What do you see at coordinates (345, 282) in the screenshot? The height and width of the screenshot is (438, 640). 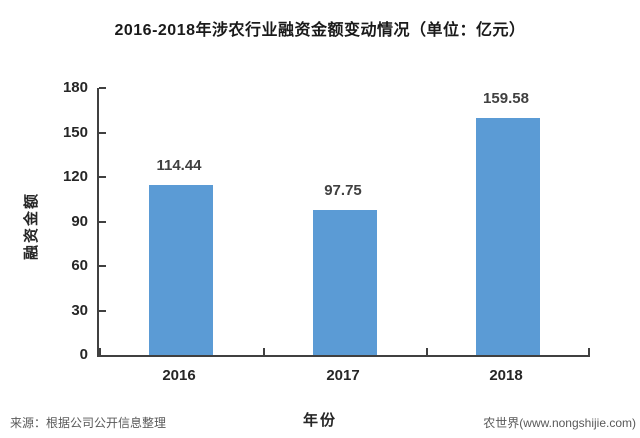 I see `bar-2017` at bounding box center [345, 282].